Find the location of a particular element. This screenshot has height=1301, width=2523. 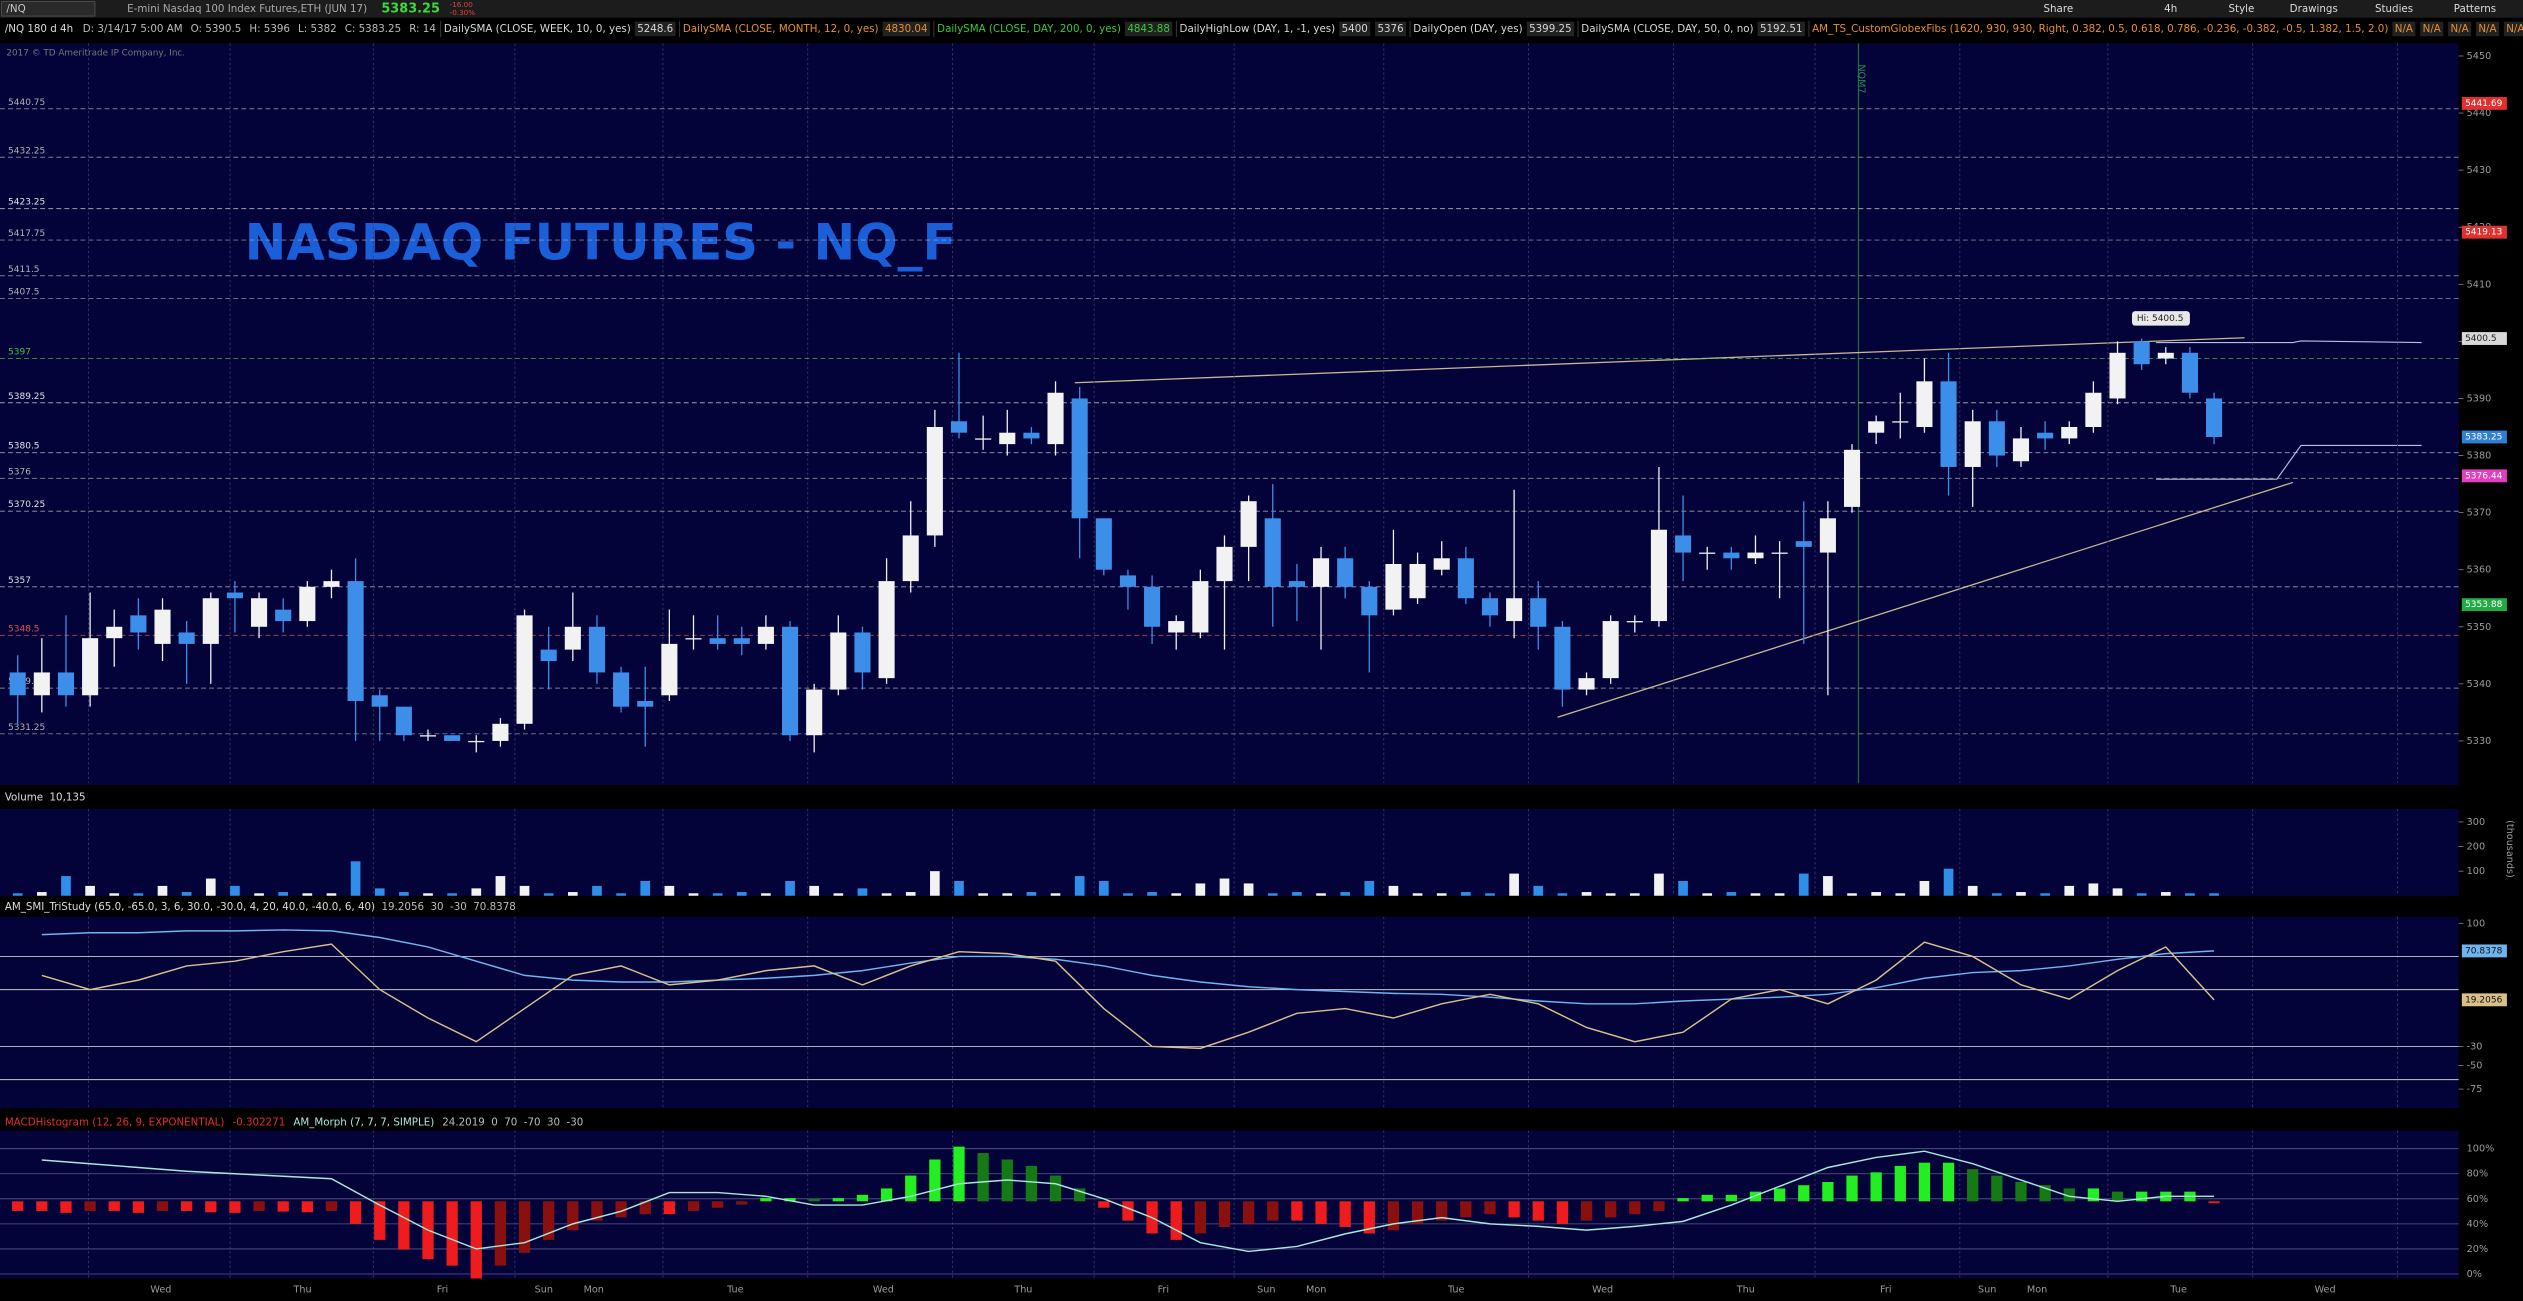

price-level-label: 5440.75 is located at coordinates (26, 103).